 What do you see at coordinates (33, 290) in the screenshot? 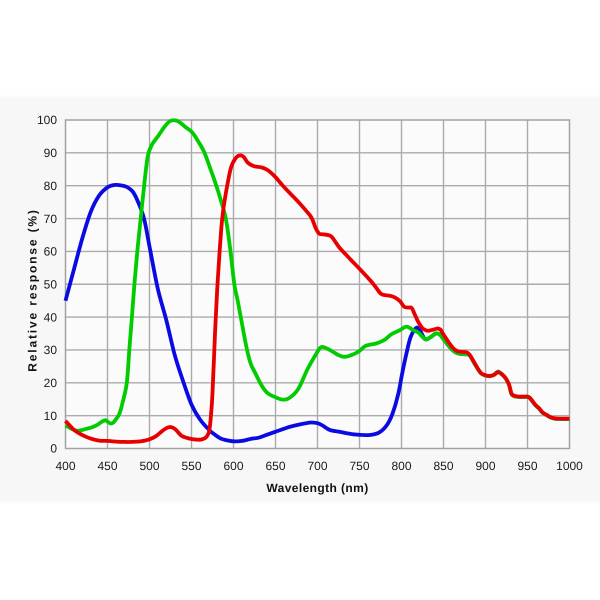
I see `svg-text: Relative response (%)` at bounding box center [33, 290].